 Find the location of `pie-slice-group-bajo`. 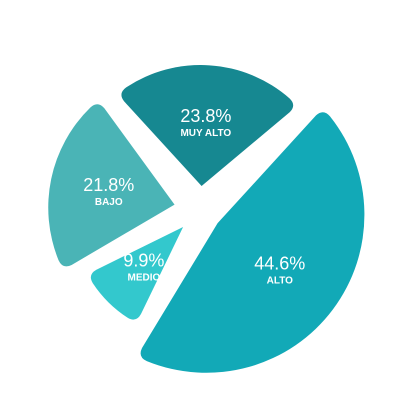

pie-slice-group-bajo is located at coordinates (111, 185).